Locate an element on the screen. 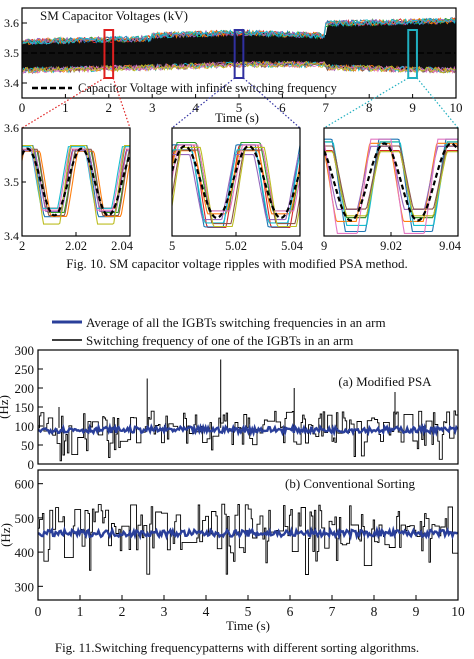 The height and width of the screenshot is (659, 474). fig10-zoom-connectors is located at coordinates (240, 103).